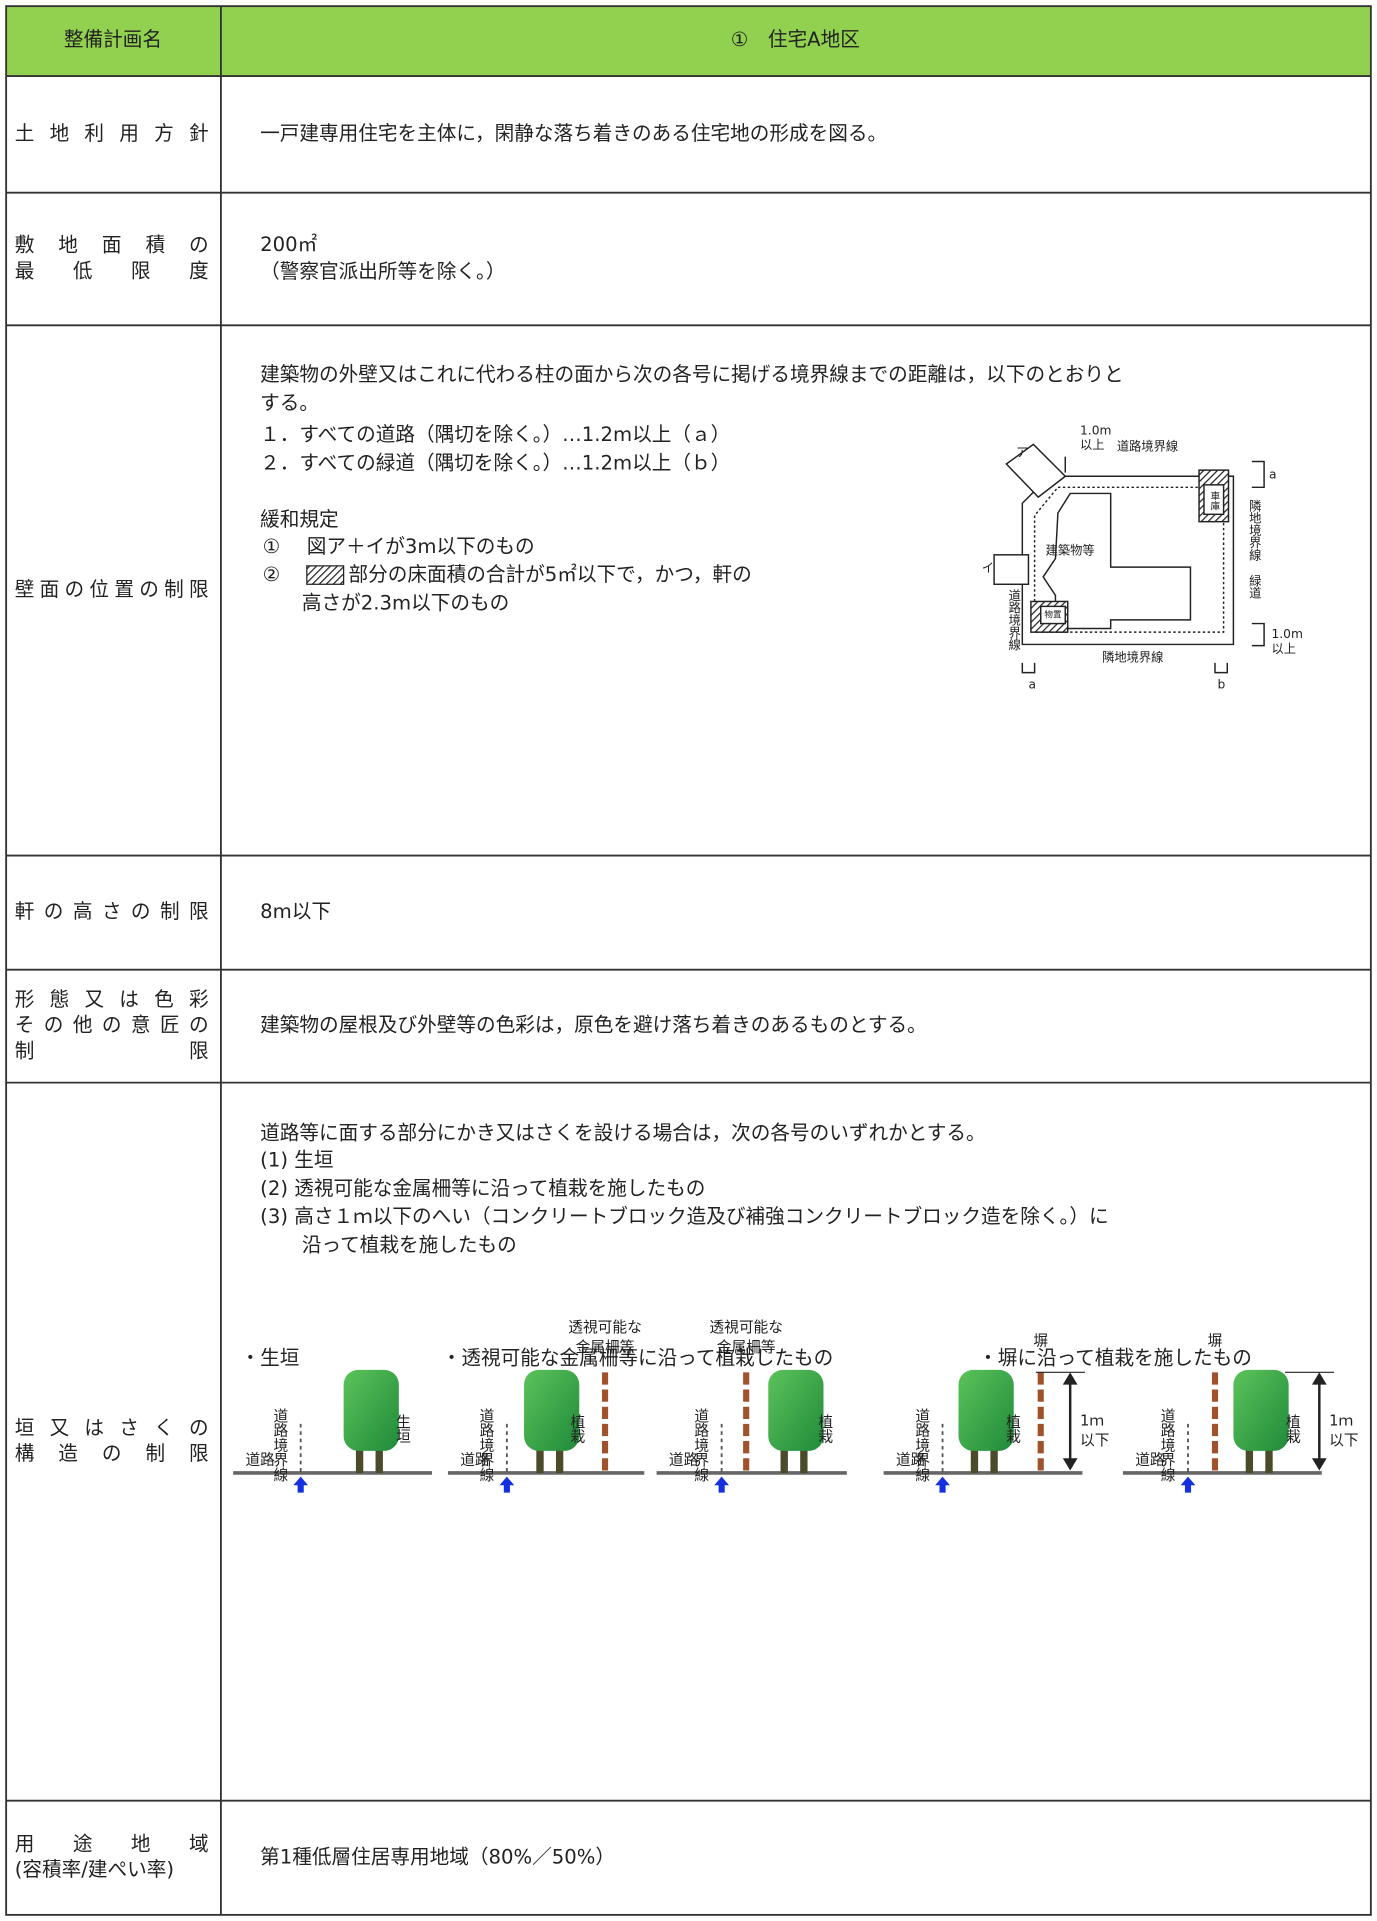 This screenshot has height=1921, width=1377. What do you see at coordinates (637, 1357) in the screenshot?
I see `fence-caption: ・透視可能な金属柵等に沿って植栽したもの` at bounding box center [637, 1357].